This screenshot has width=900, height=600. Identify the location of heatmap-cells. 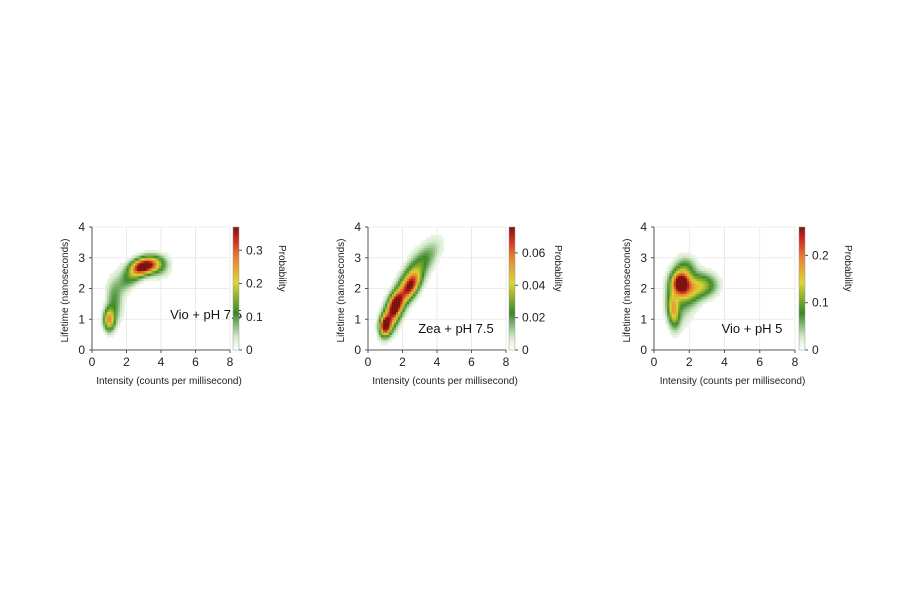
(409, 290).